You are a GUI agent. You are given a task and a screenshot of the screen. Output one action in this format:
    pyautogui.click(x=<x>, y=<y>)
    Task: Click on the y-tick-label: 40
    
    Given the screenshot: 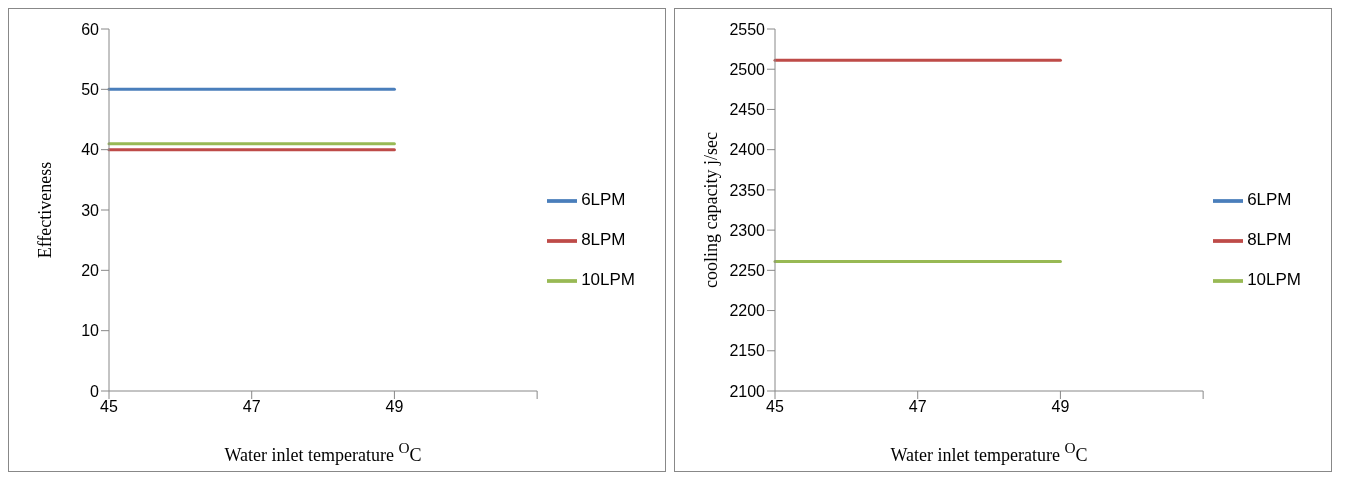 What is the action you would take?
    pyautogui.click(x=90, y=150)
    